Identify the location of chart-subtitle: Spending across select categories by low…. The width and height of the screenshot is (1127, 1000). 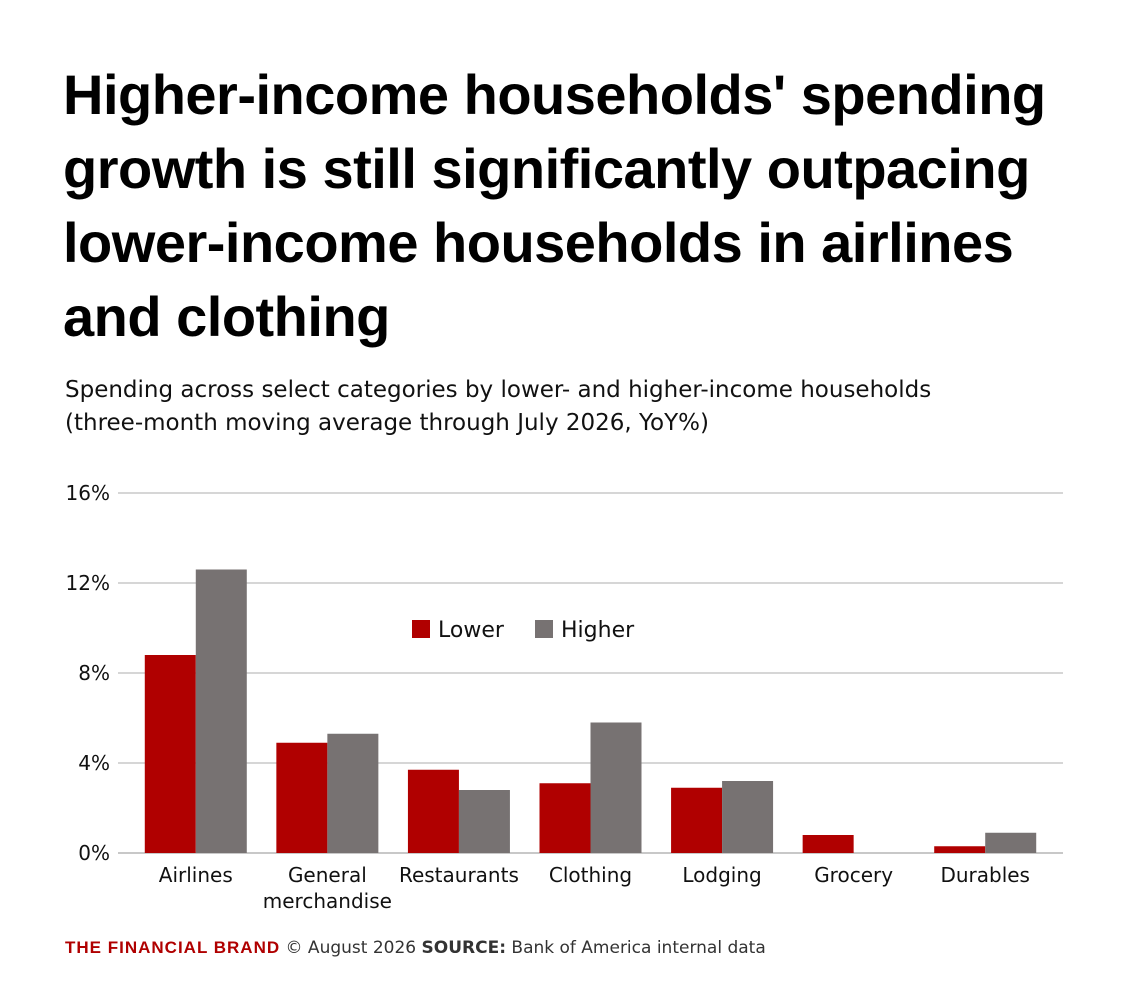
(585, 407).